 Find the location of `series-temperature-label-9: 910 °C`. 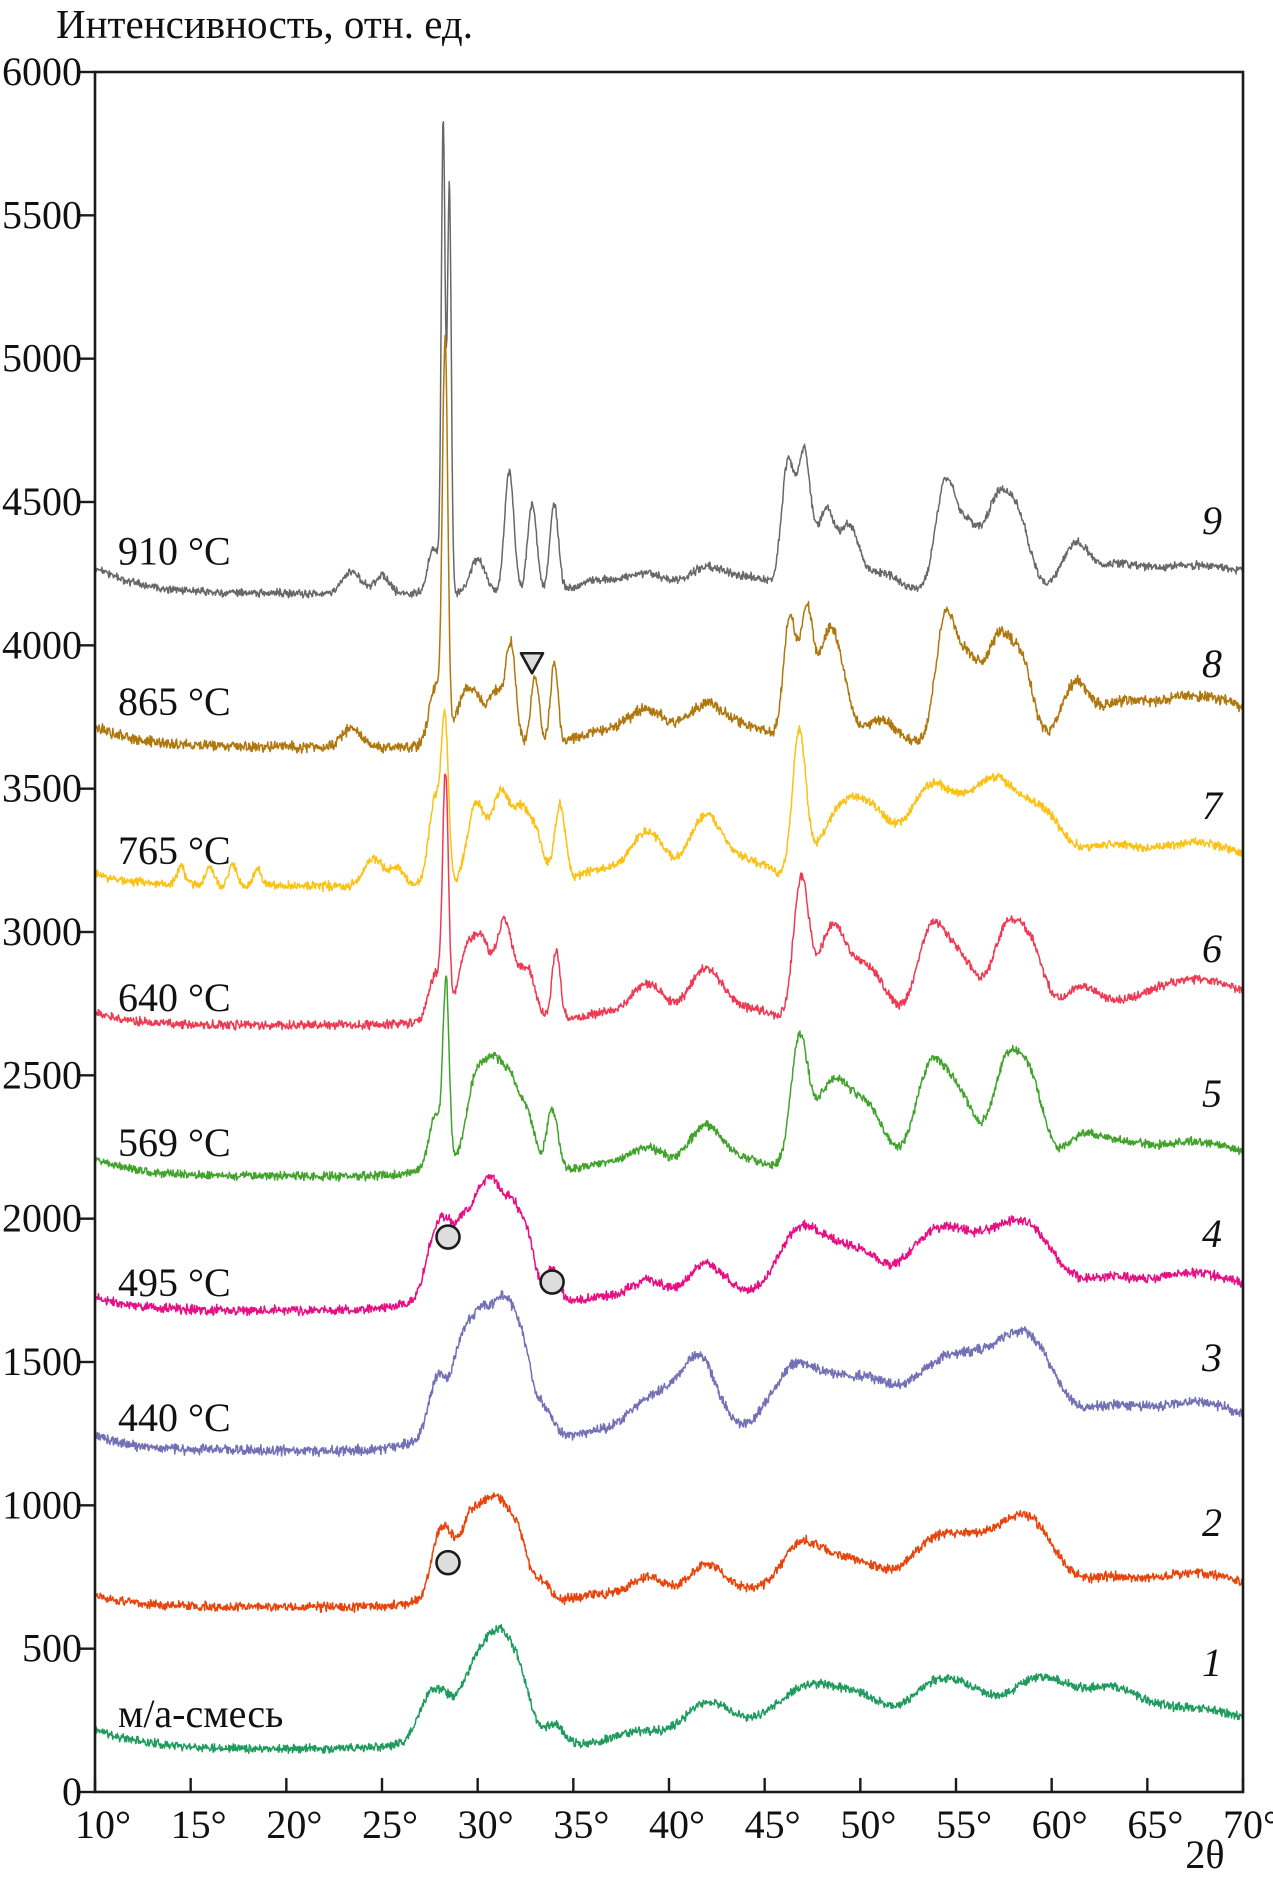

series-temperature-label-9: 910 °C is located at coordinates (174, 551).